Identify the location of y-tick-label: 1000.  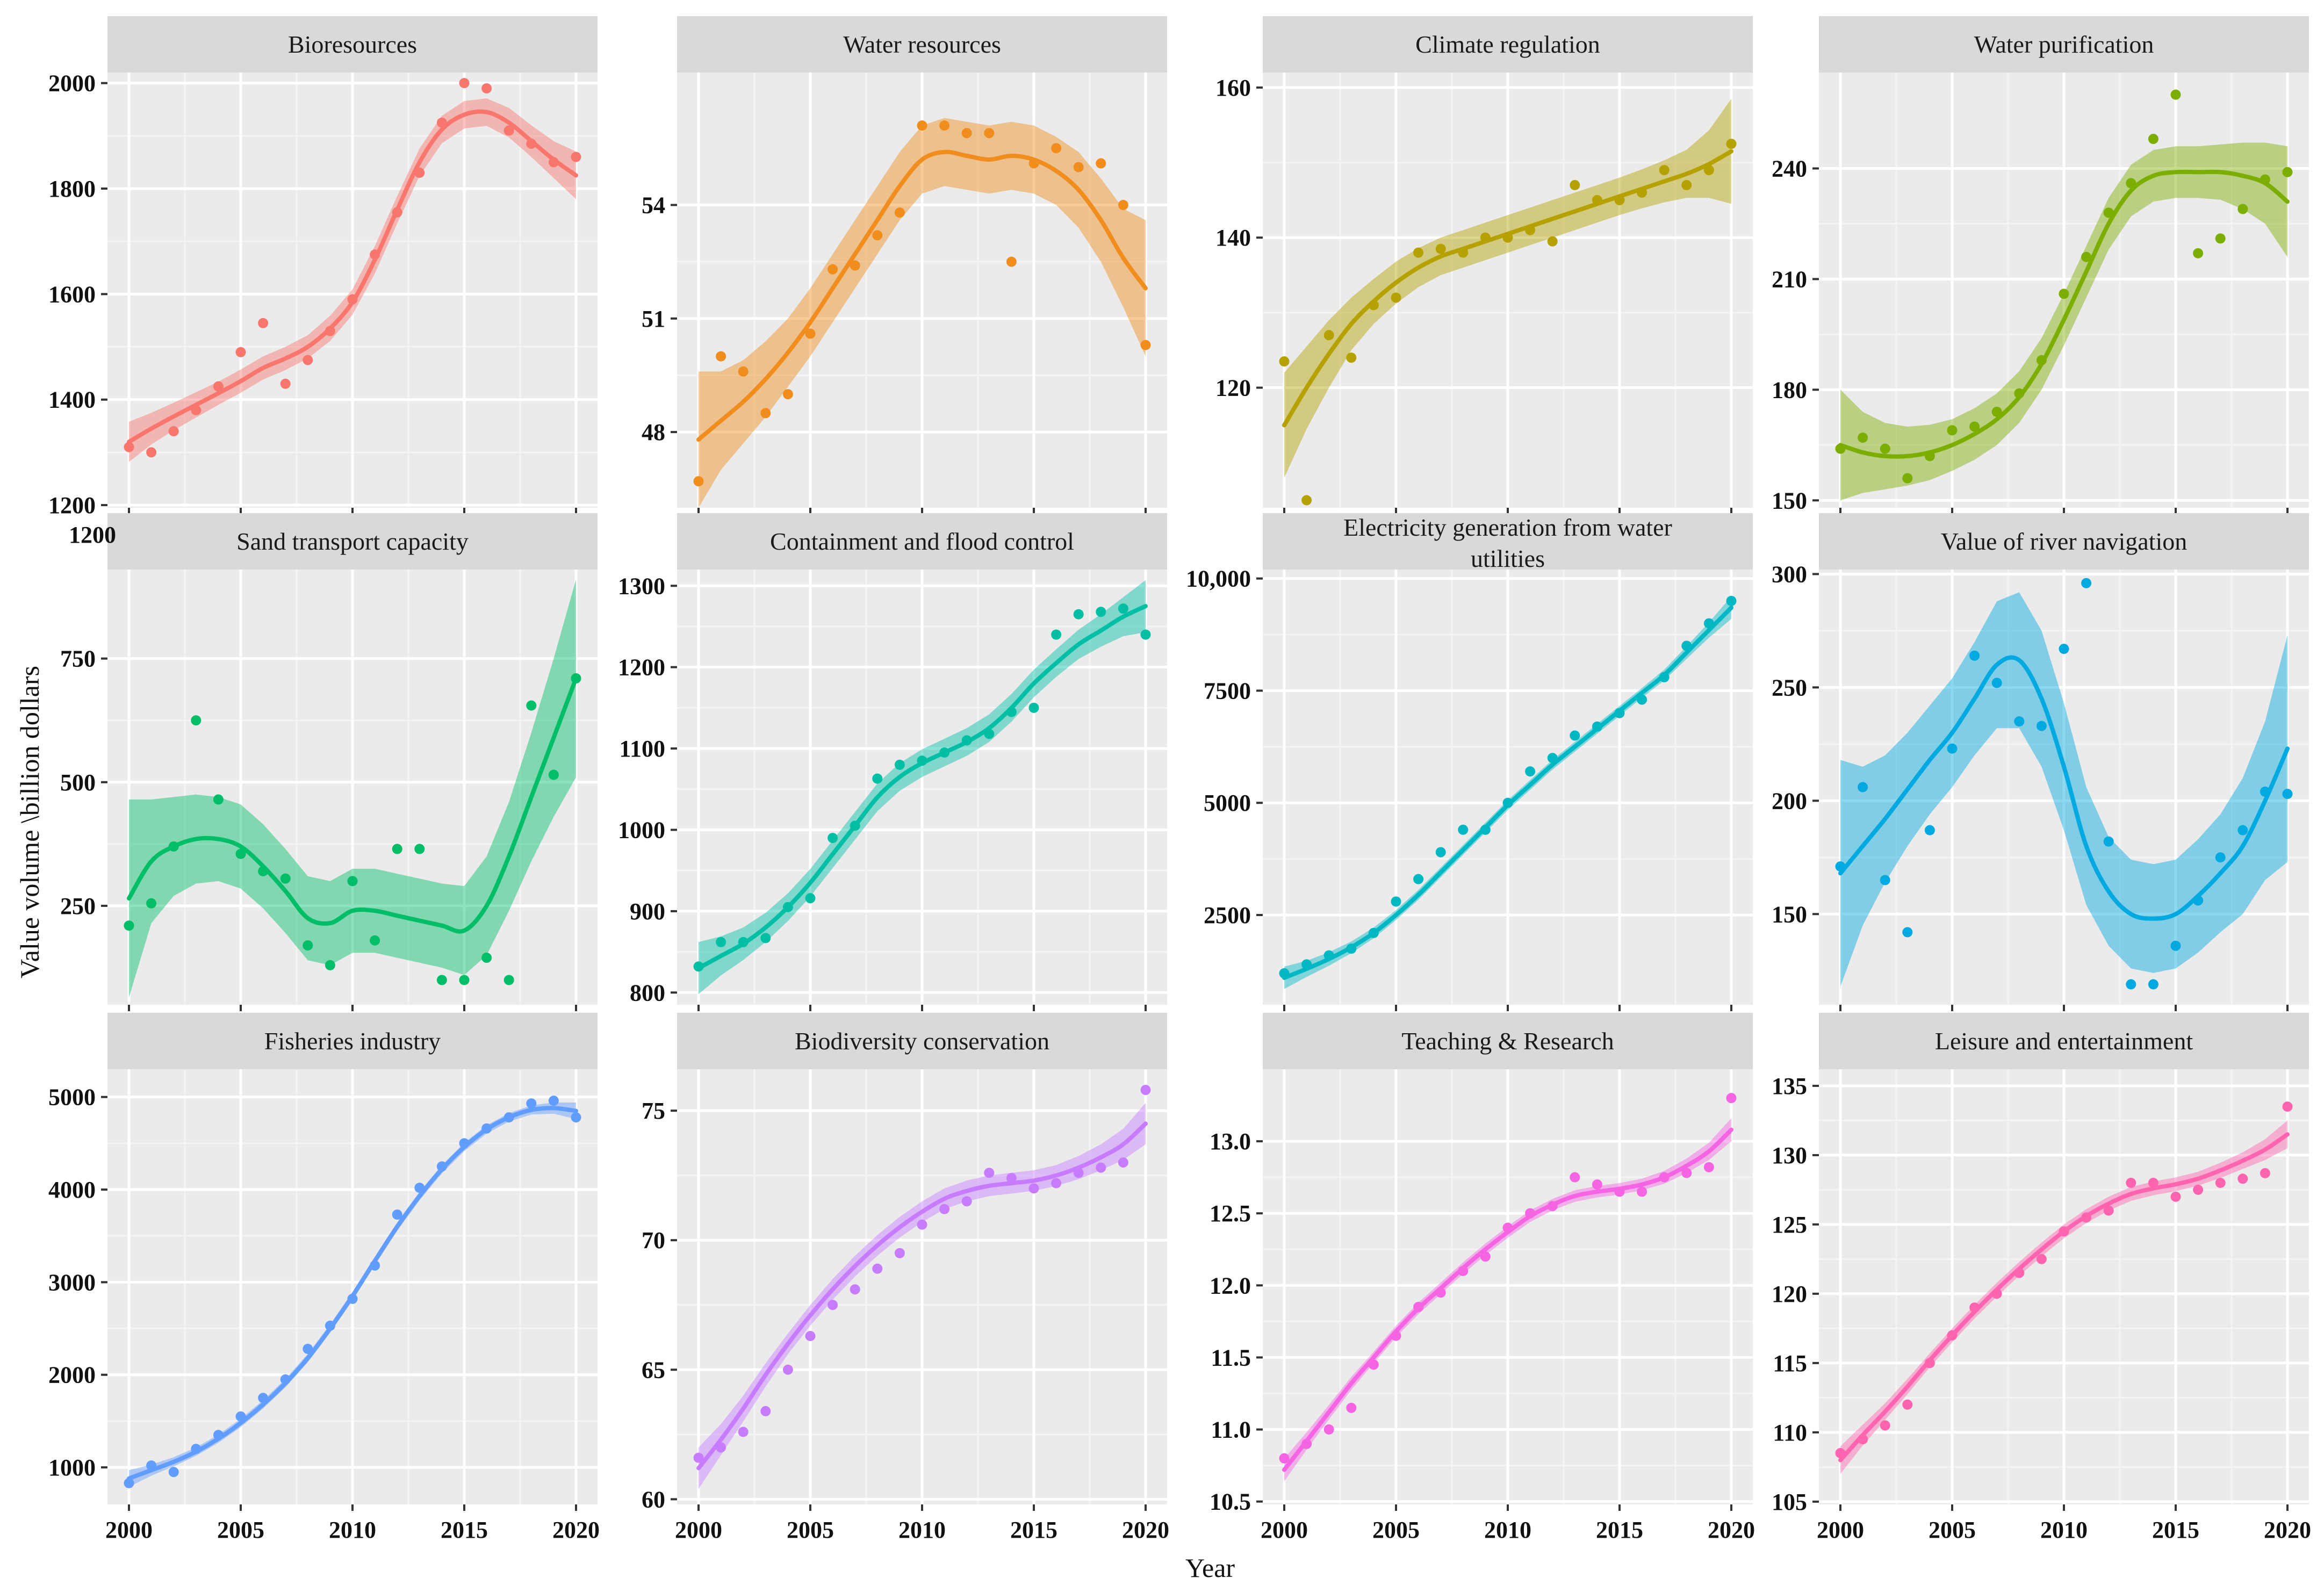
(641, 830).